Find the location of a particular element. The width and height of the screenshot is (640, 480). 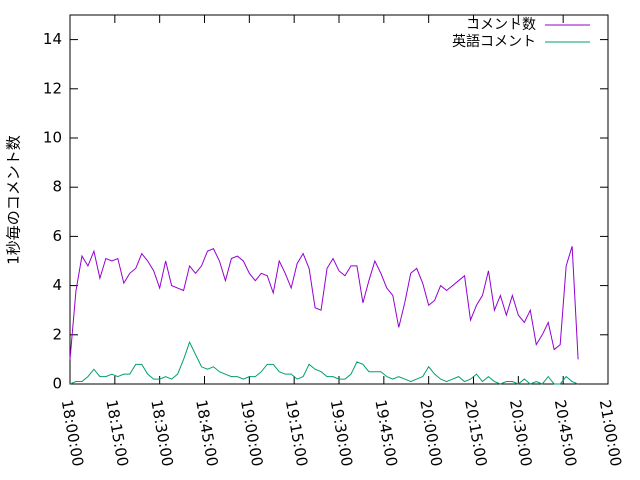

x-tick-label: 20:45:00 is located at coordinates (565, 432).